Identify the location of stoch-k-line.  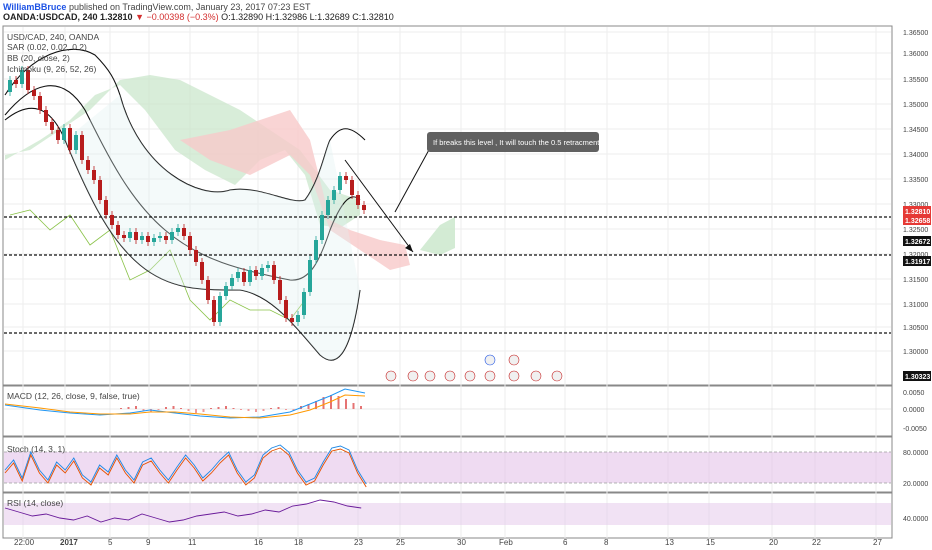
(185, 464).